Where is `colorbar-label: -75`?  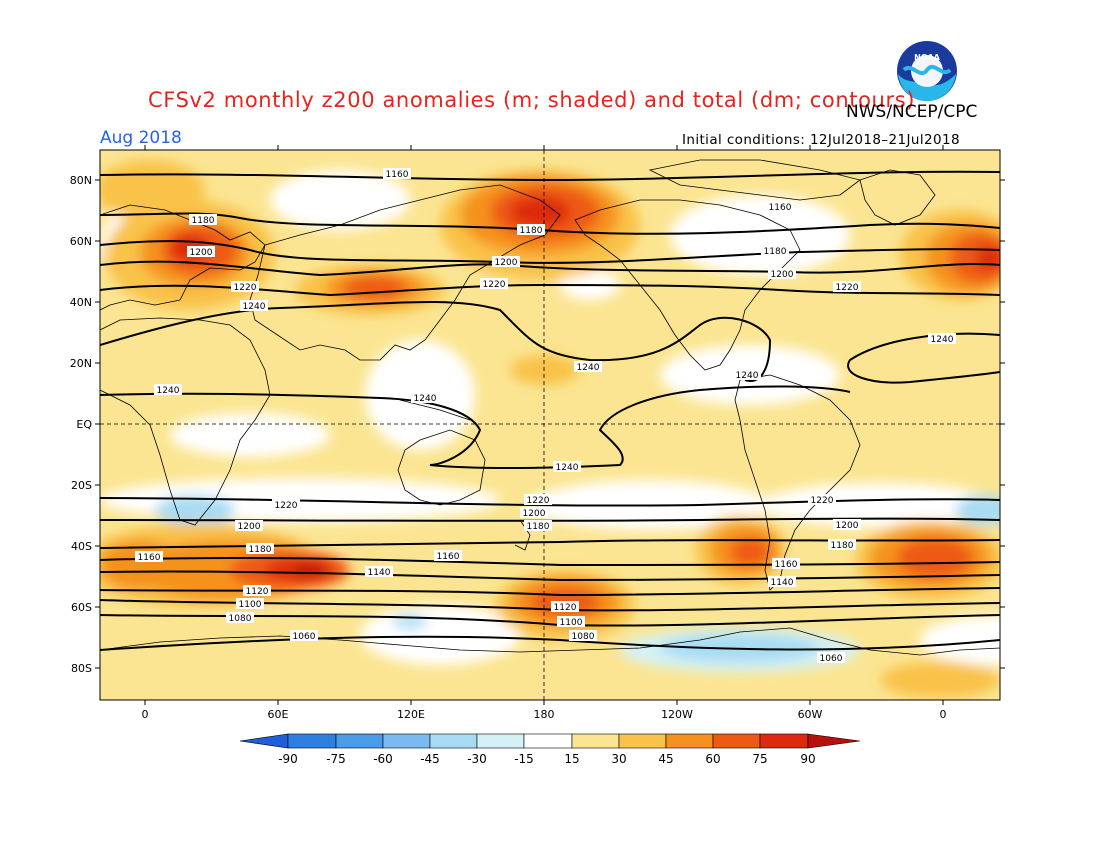 colorbar-label: -75 is located at coordinates (336, 759).